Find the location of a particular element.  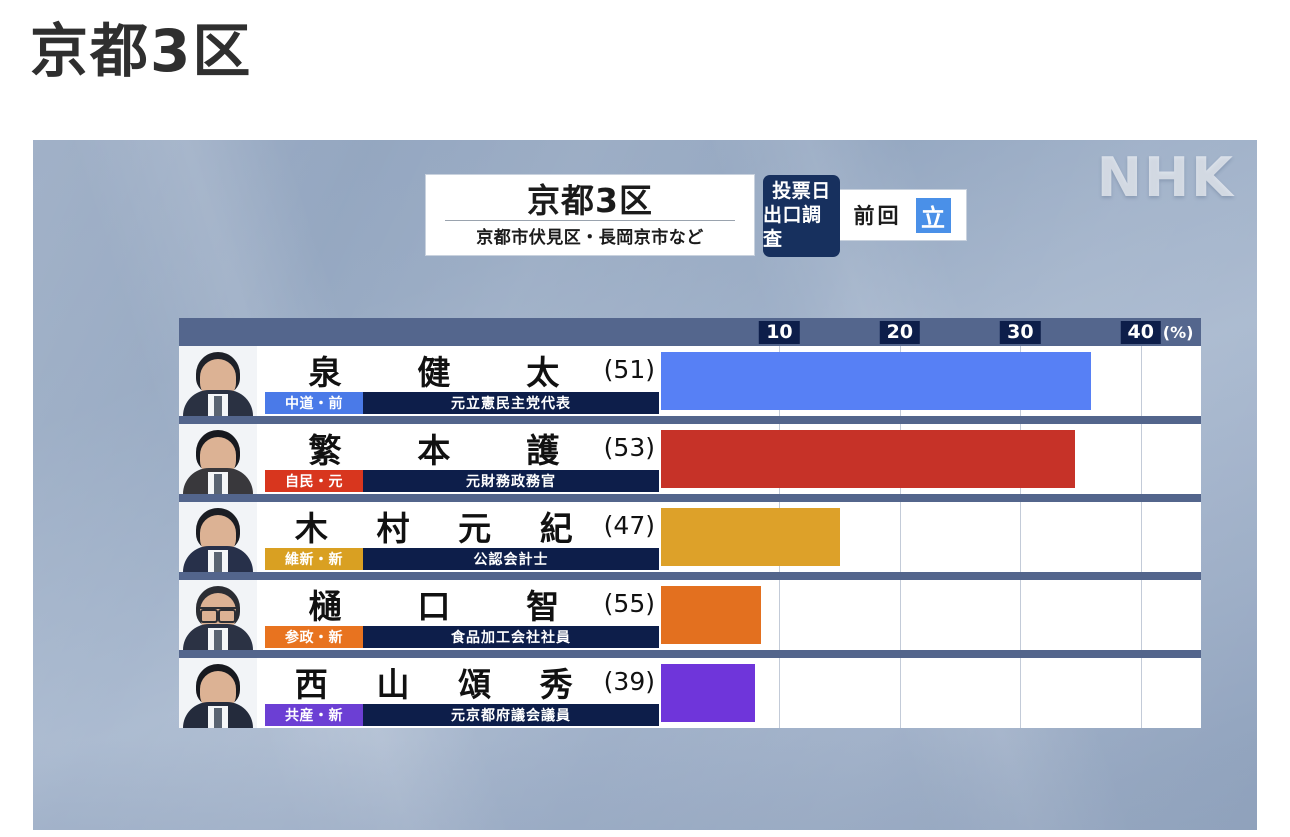

candidate-row: 繁 本 護 (53) 自民・元 元財務政務官 is located at coordinates (690, 459).